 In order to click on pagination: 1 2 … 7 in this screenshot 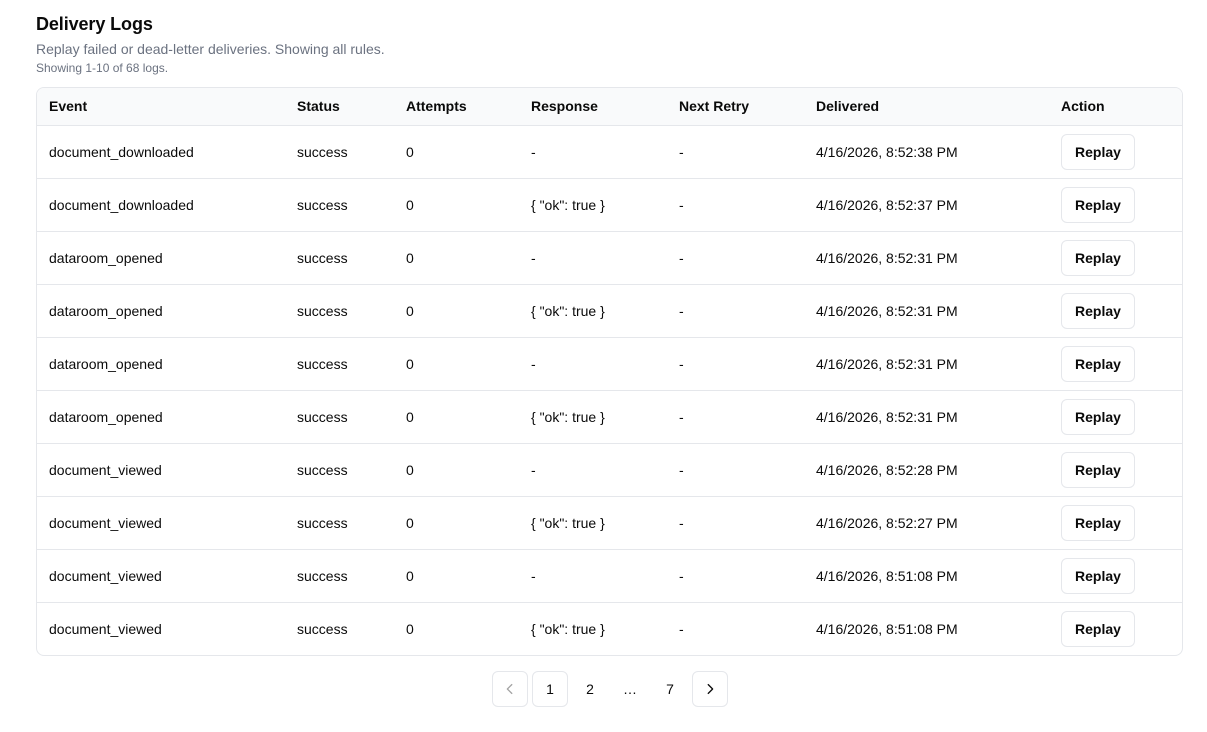, I will do `click(610, 689)`.